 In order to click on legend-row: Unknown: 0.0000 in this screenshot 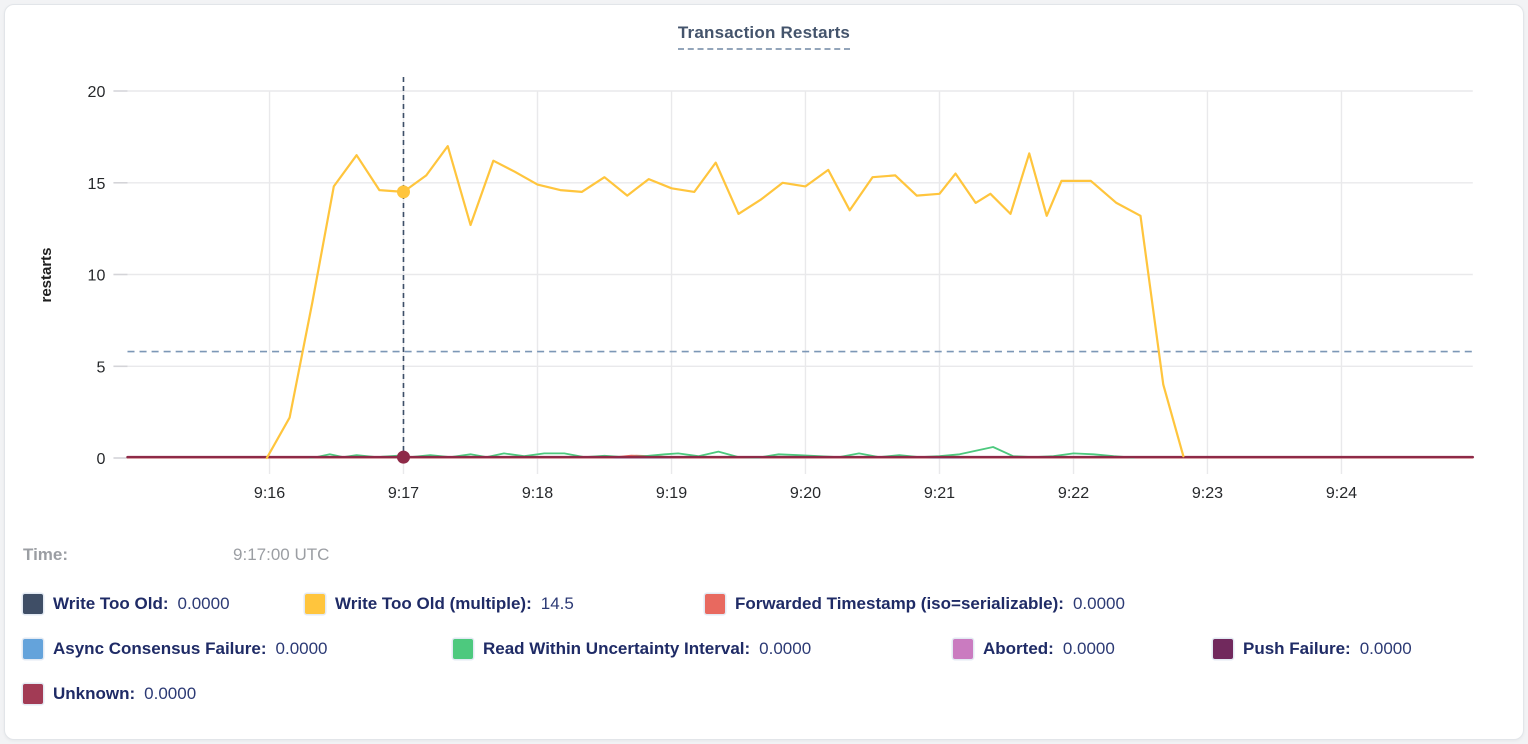, I will do `click(773, 693)`.